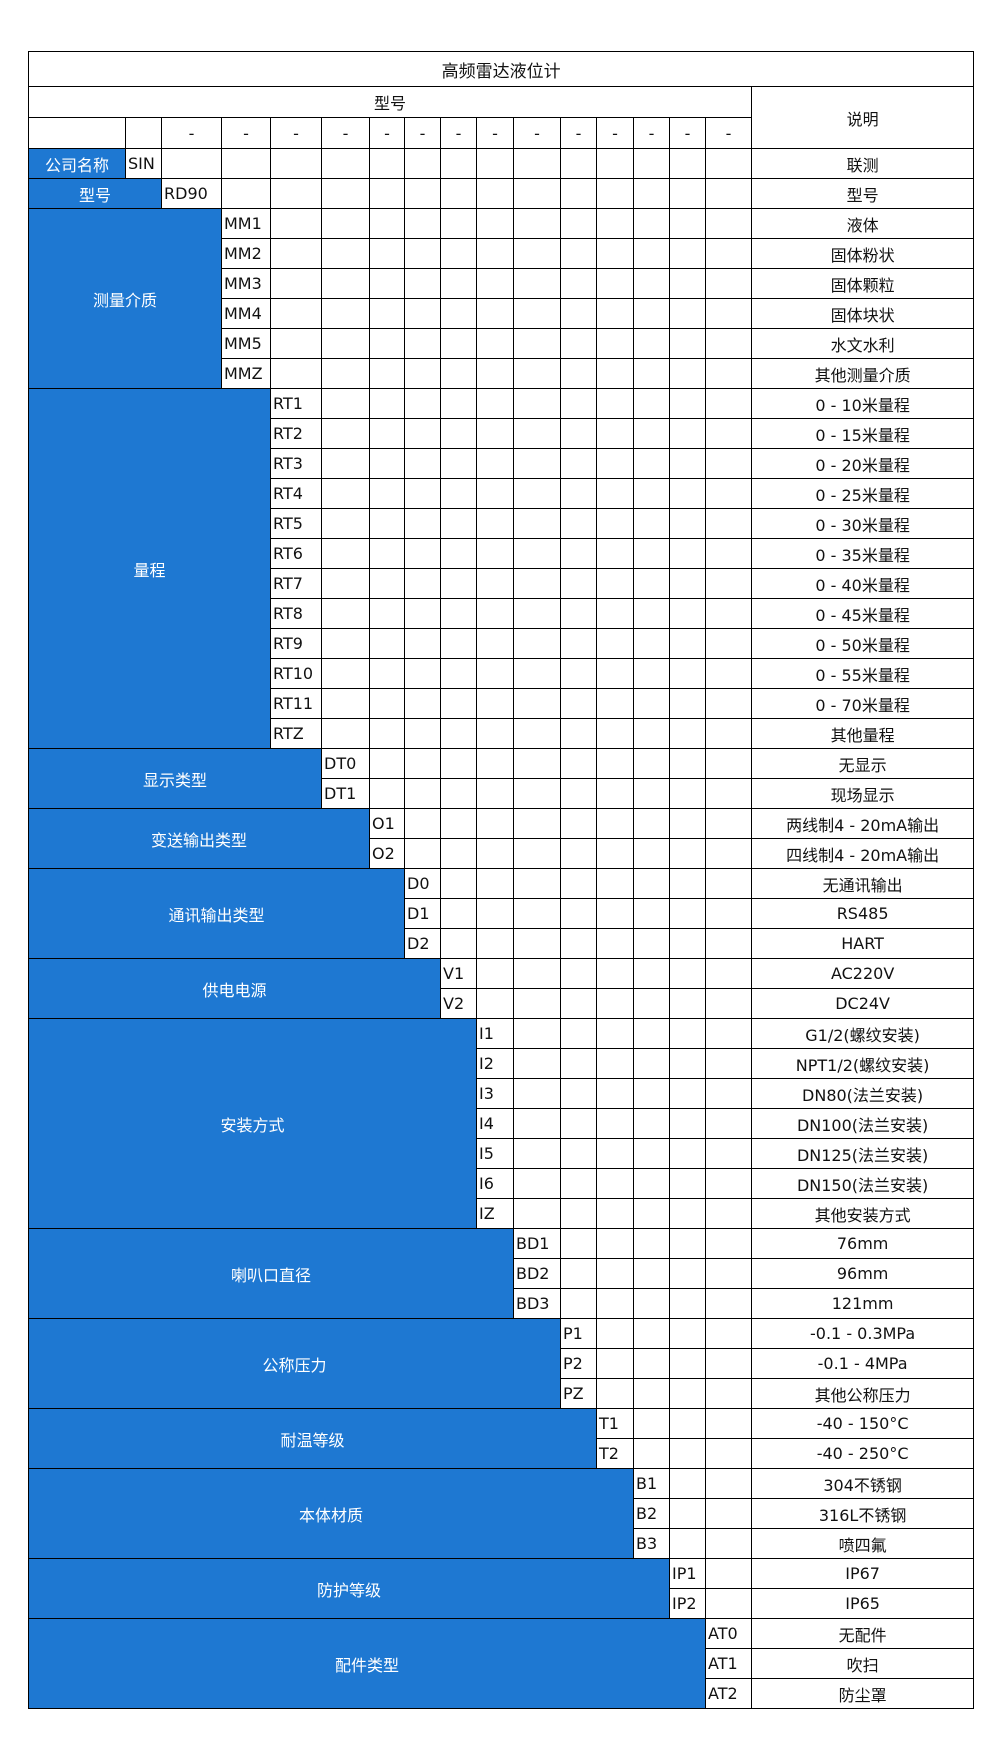  Describe the element at coordinates (502, 913) in the screenshot. I see `option-row: D1 RS485` at that location.